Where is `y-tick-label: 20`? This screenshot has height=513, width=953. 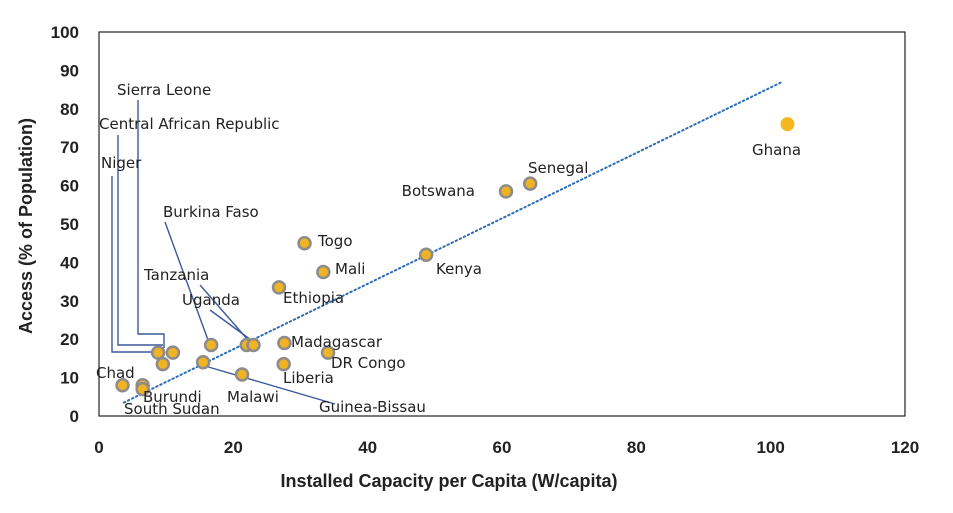 y-tick-label: 20 is located at coordinates (69, 339).